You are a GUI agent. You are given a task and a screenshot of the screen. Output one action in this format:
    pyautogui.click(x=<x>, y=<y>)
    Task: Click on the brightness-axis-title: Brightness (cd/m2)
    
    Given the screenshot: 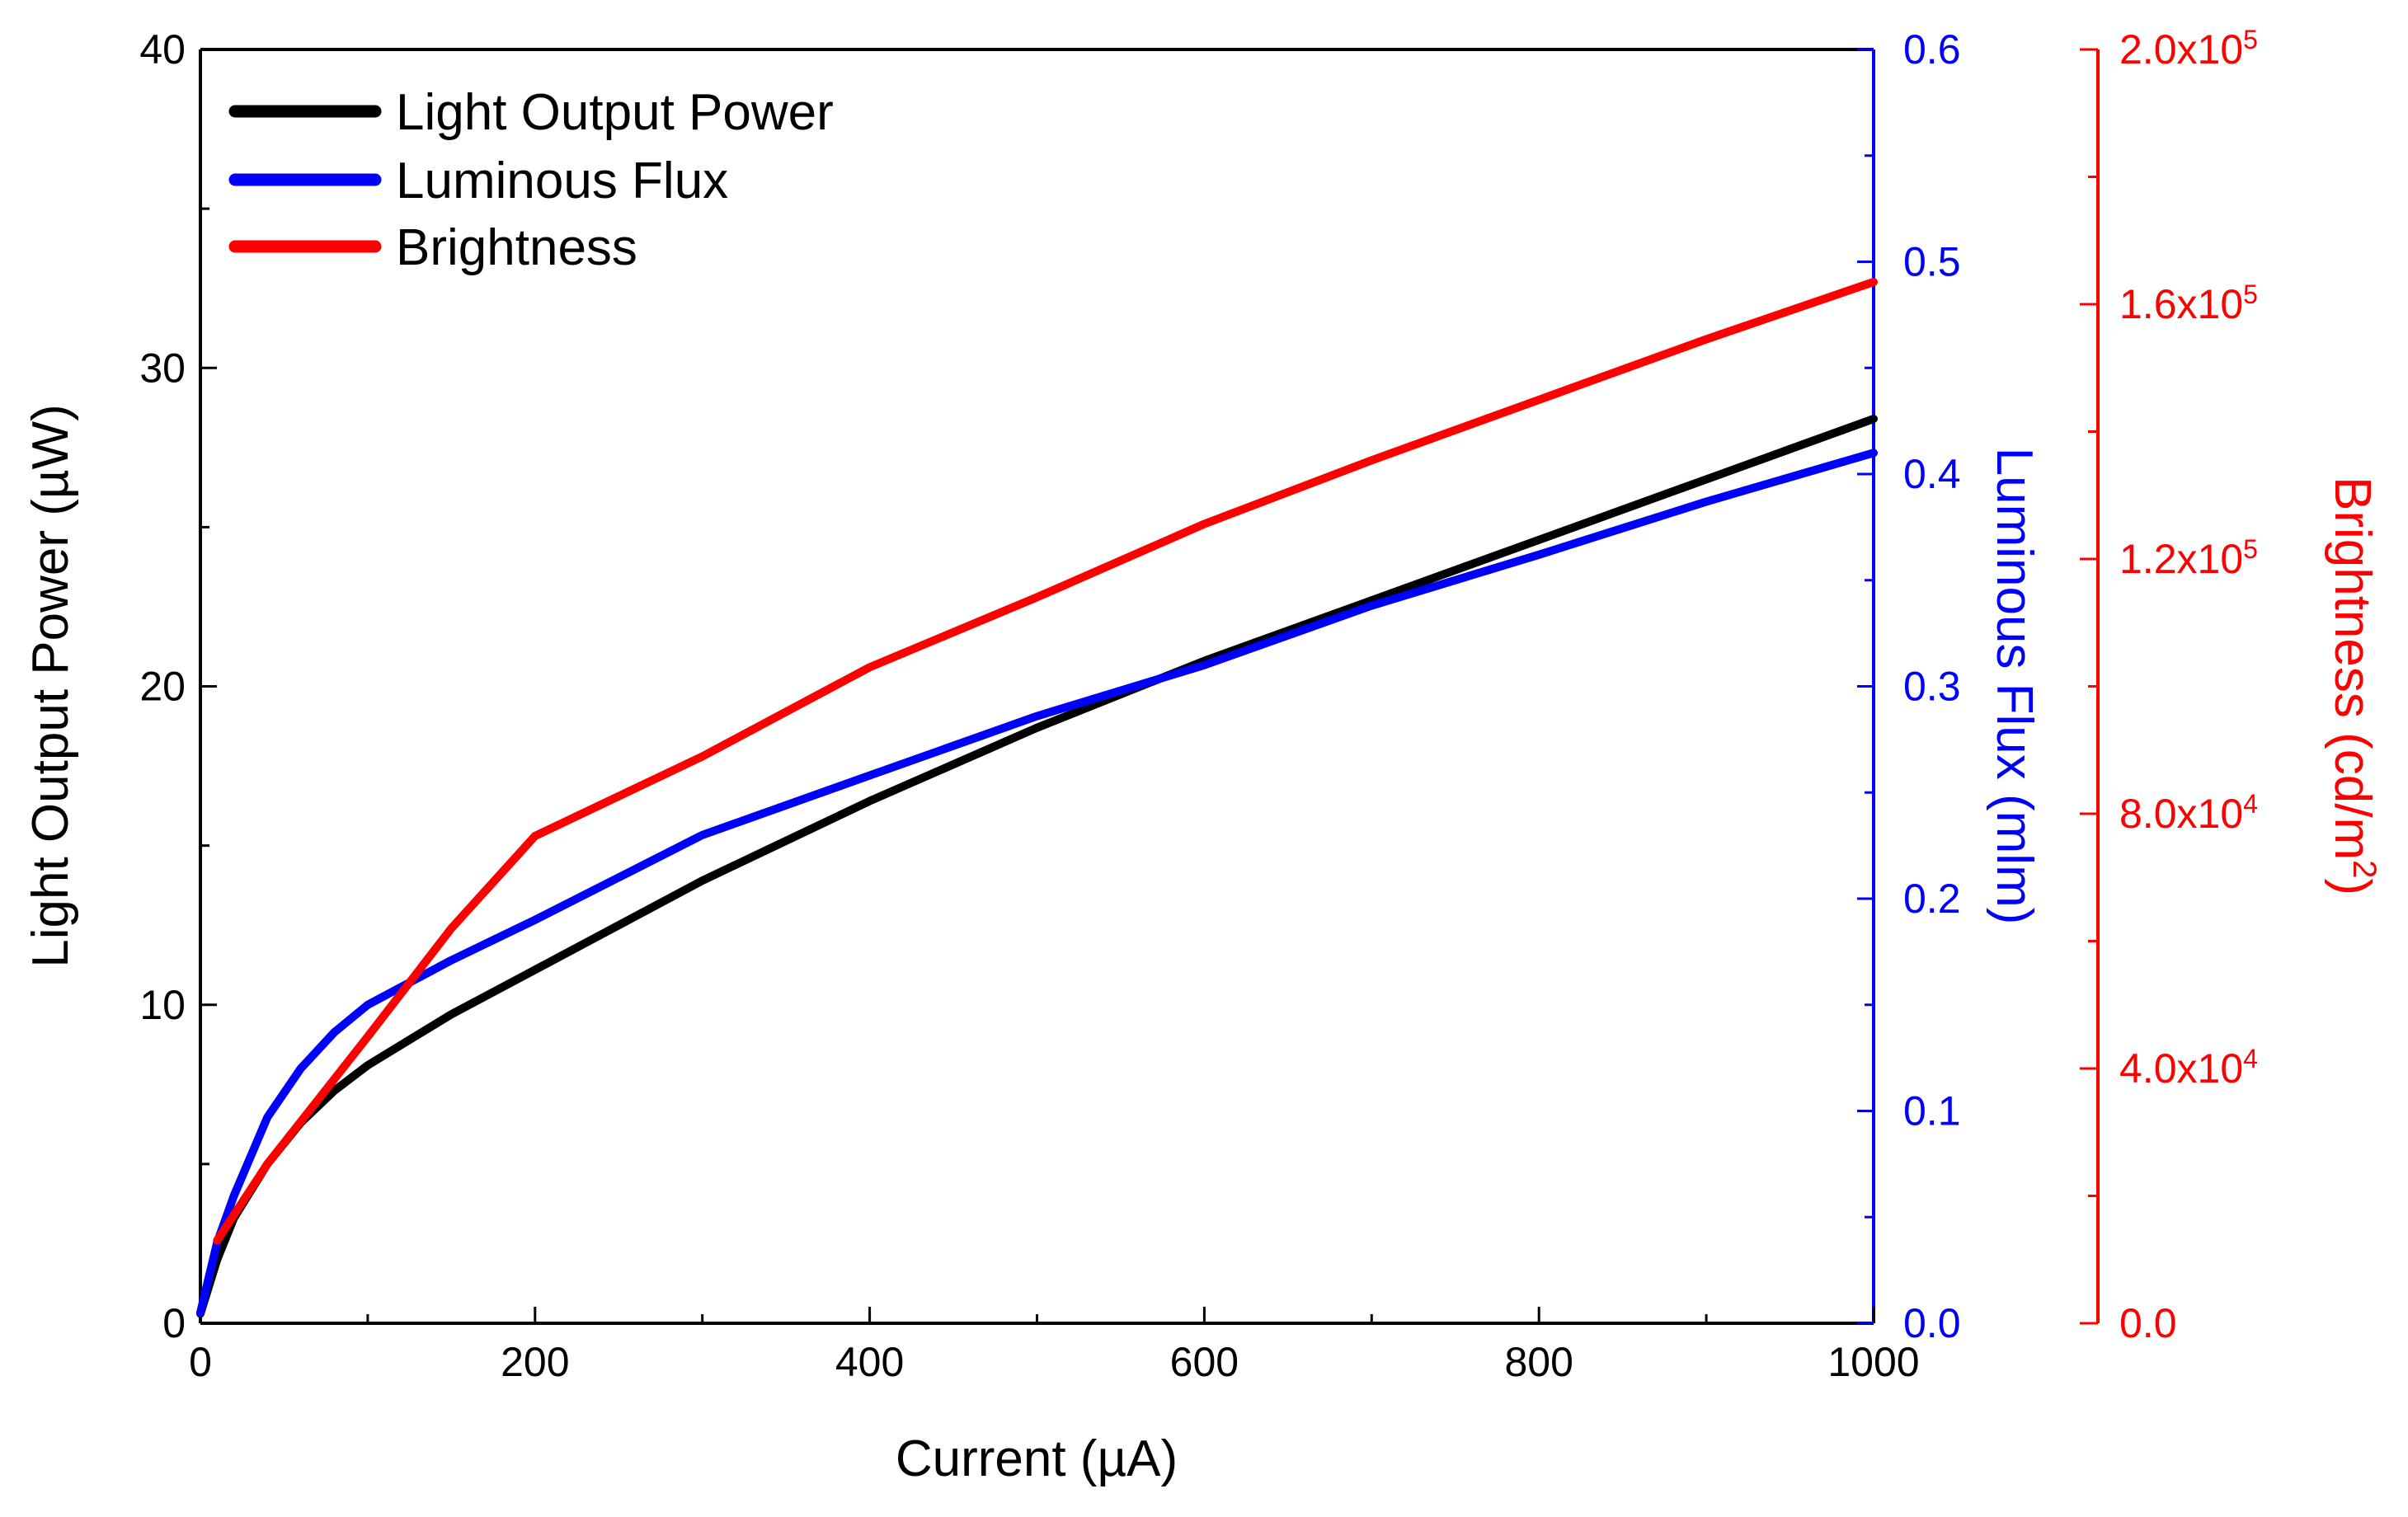 What is the action you would take?
    pyautogui.click(x=2353, y=686)
    